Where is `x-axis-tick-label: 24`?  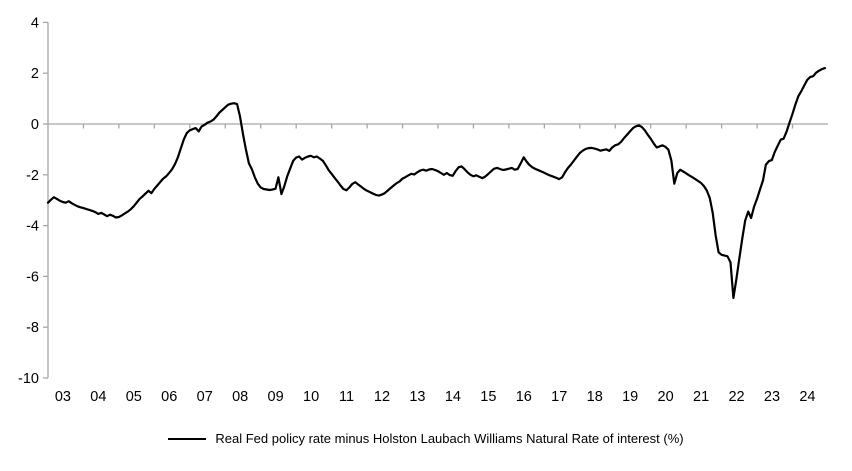 x-axis-tick-label: 24 is located at coordinates (807, 397).